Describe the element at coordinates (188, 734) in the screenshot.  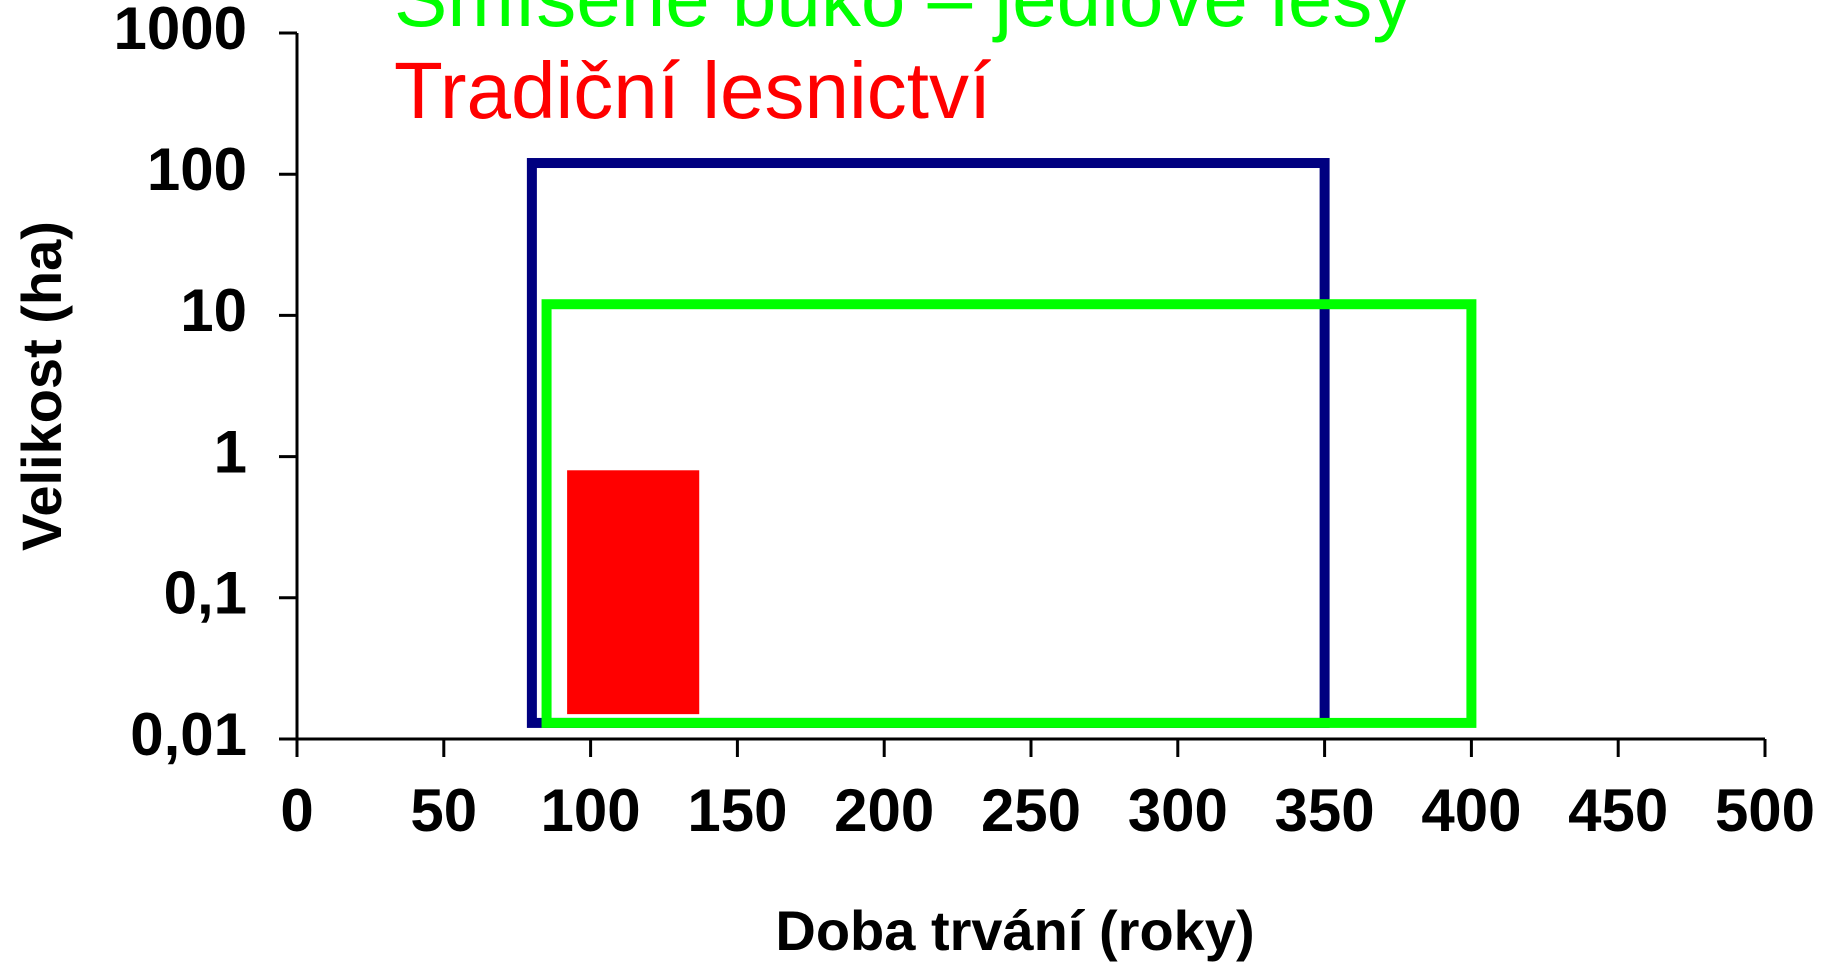
I see `y-tick-label: 0,01` at that location.